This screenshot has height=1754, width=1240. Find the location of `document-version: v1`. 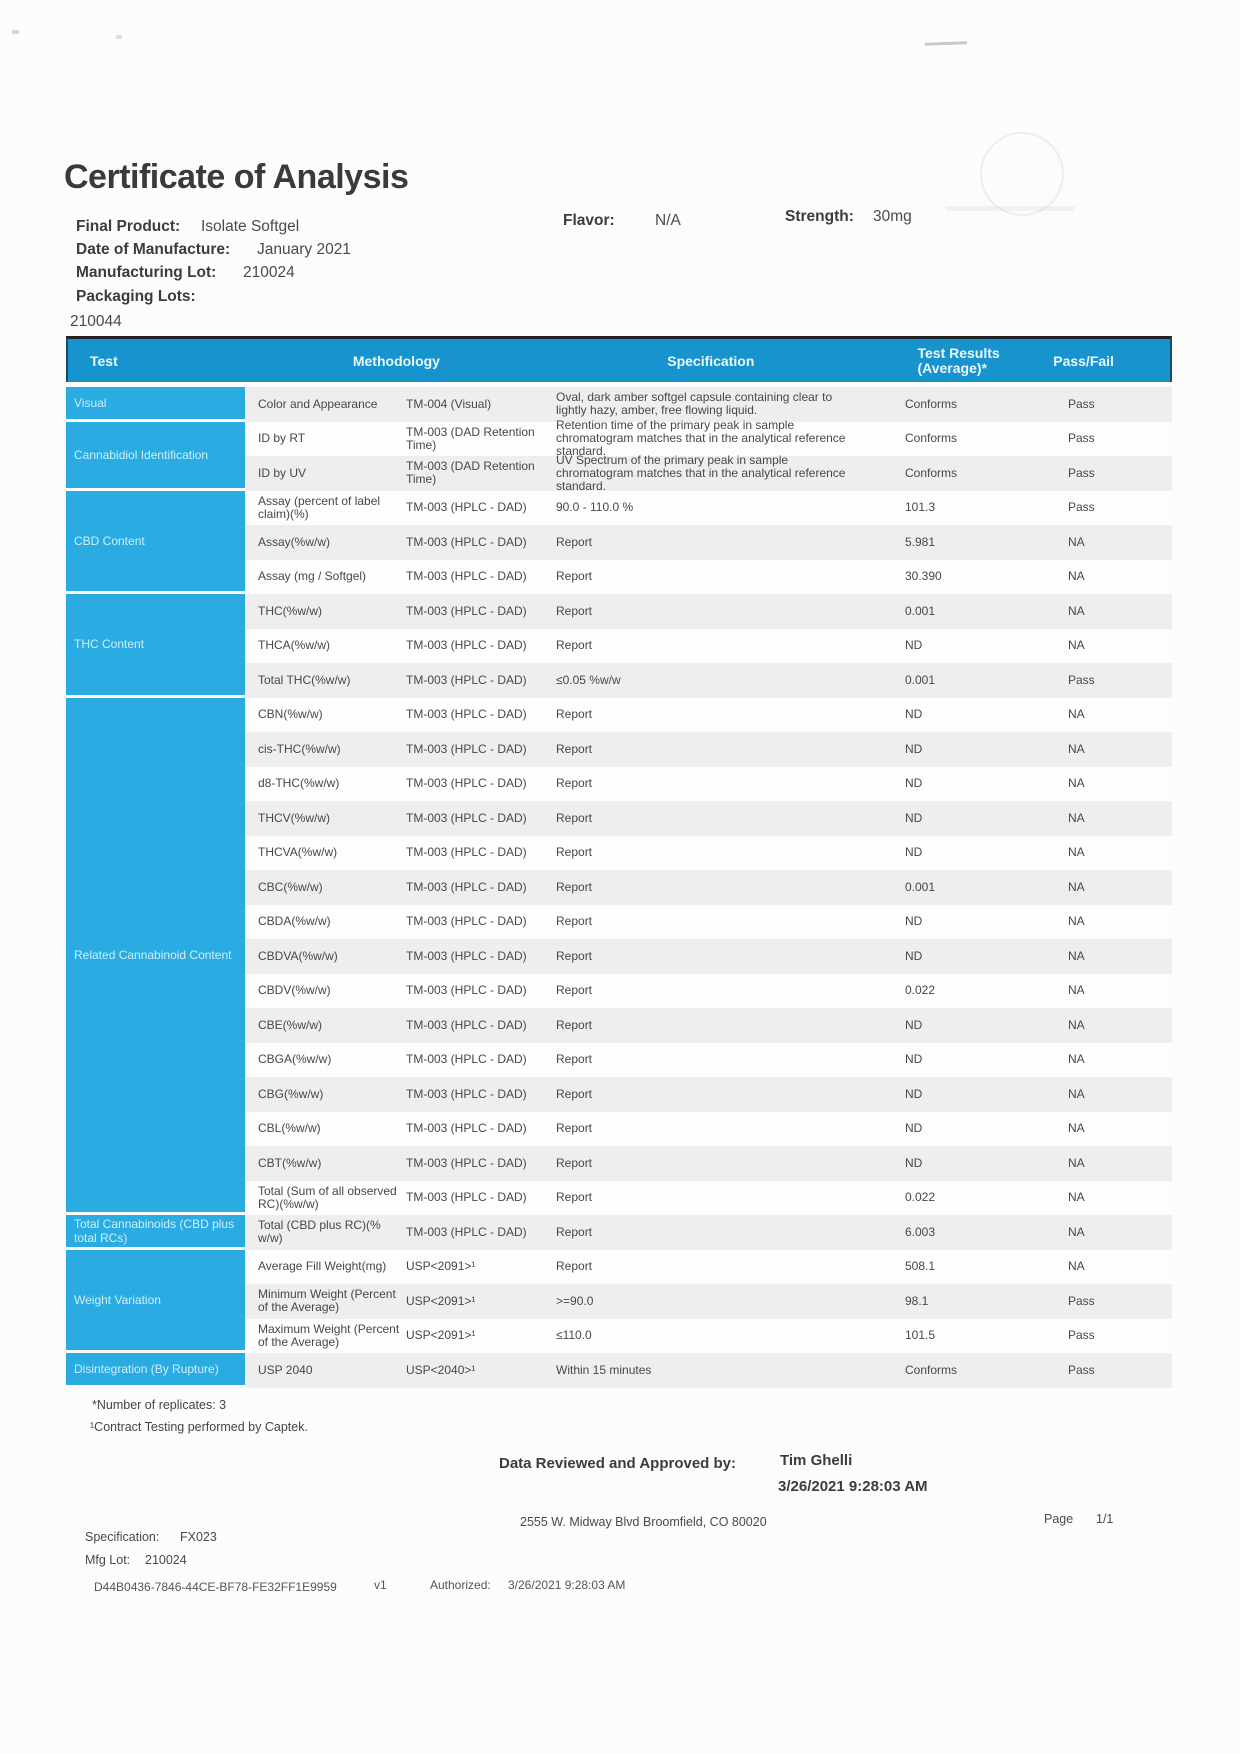

document-version: v1 is located at coordinates (380, 1585).